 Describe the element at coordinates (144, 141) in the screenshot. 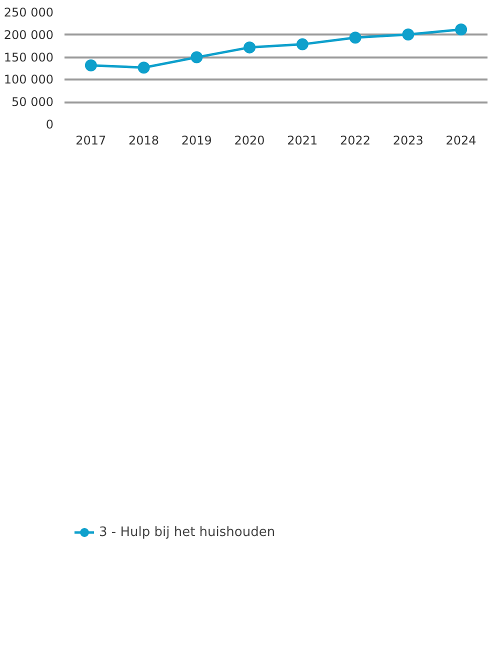

I see `x-tick-label: 2018` at that location.